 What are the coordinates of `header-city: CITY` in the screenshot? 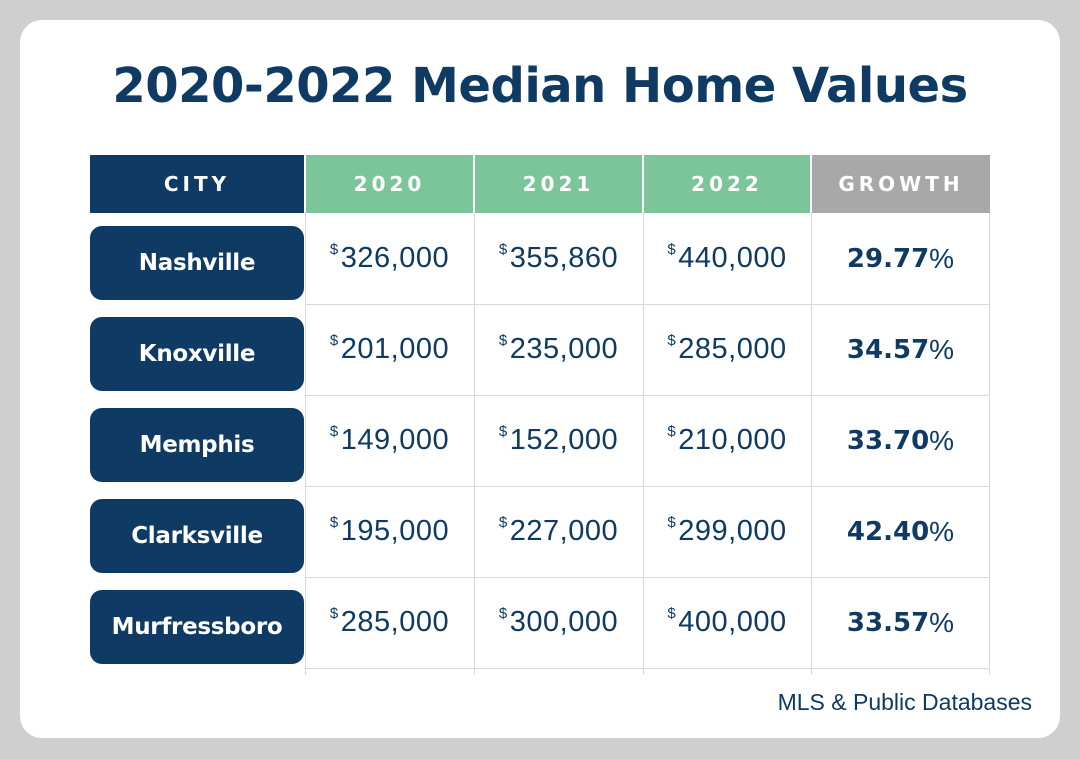 It's located at (197, 184).